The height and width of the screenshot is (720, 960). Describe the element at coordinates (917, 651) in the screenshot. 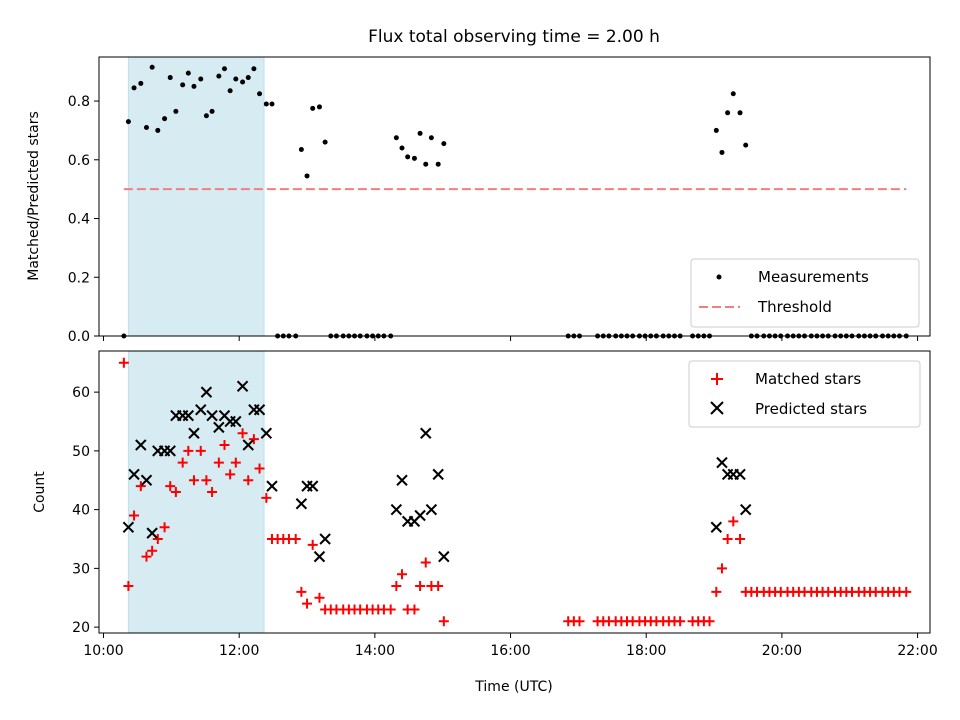

I see `bottom-x-tick-label: 22:00` at that location.